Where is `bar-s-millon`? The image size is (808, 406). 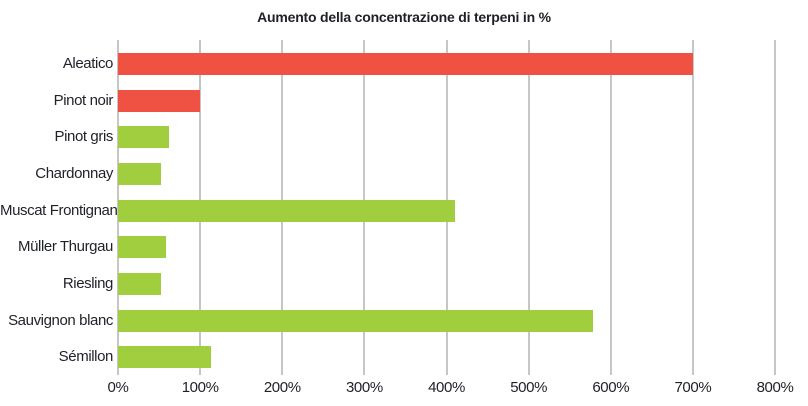 bar-s-millon is located at coordinates (164, 357).